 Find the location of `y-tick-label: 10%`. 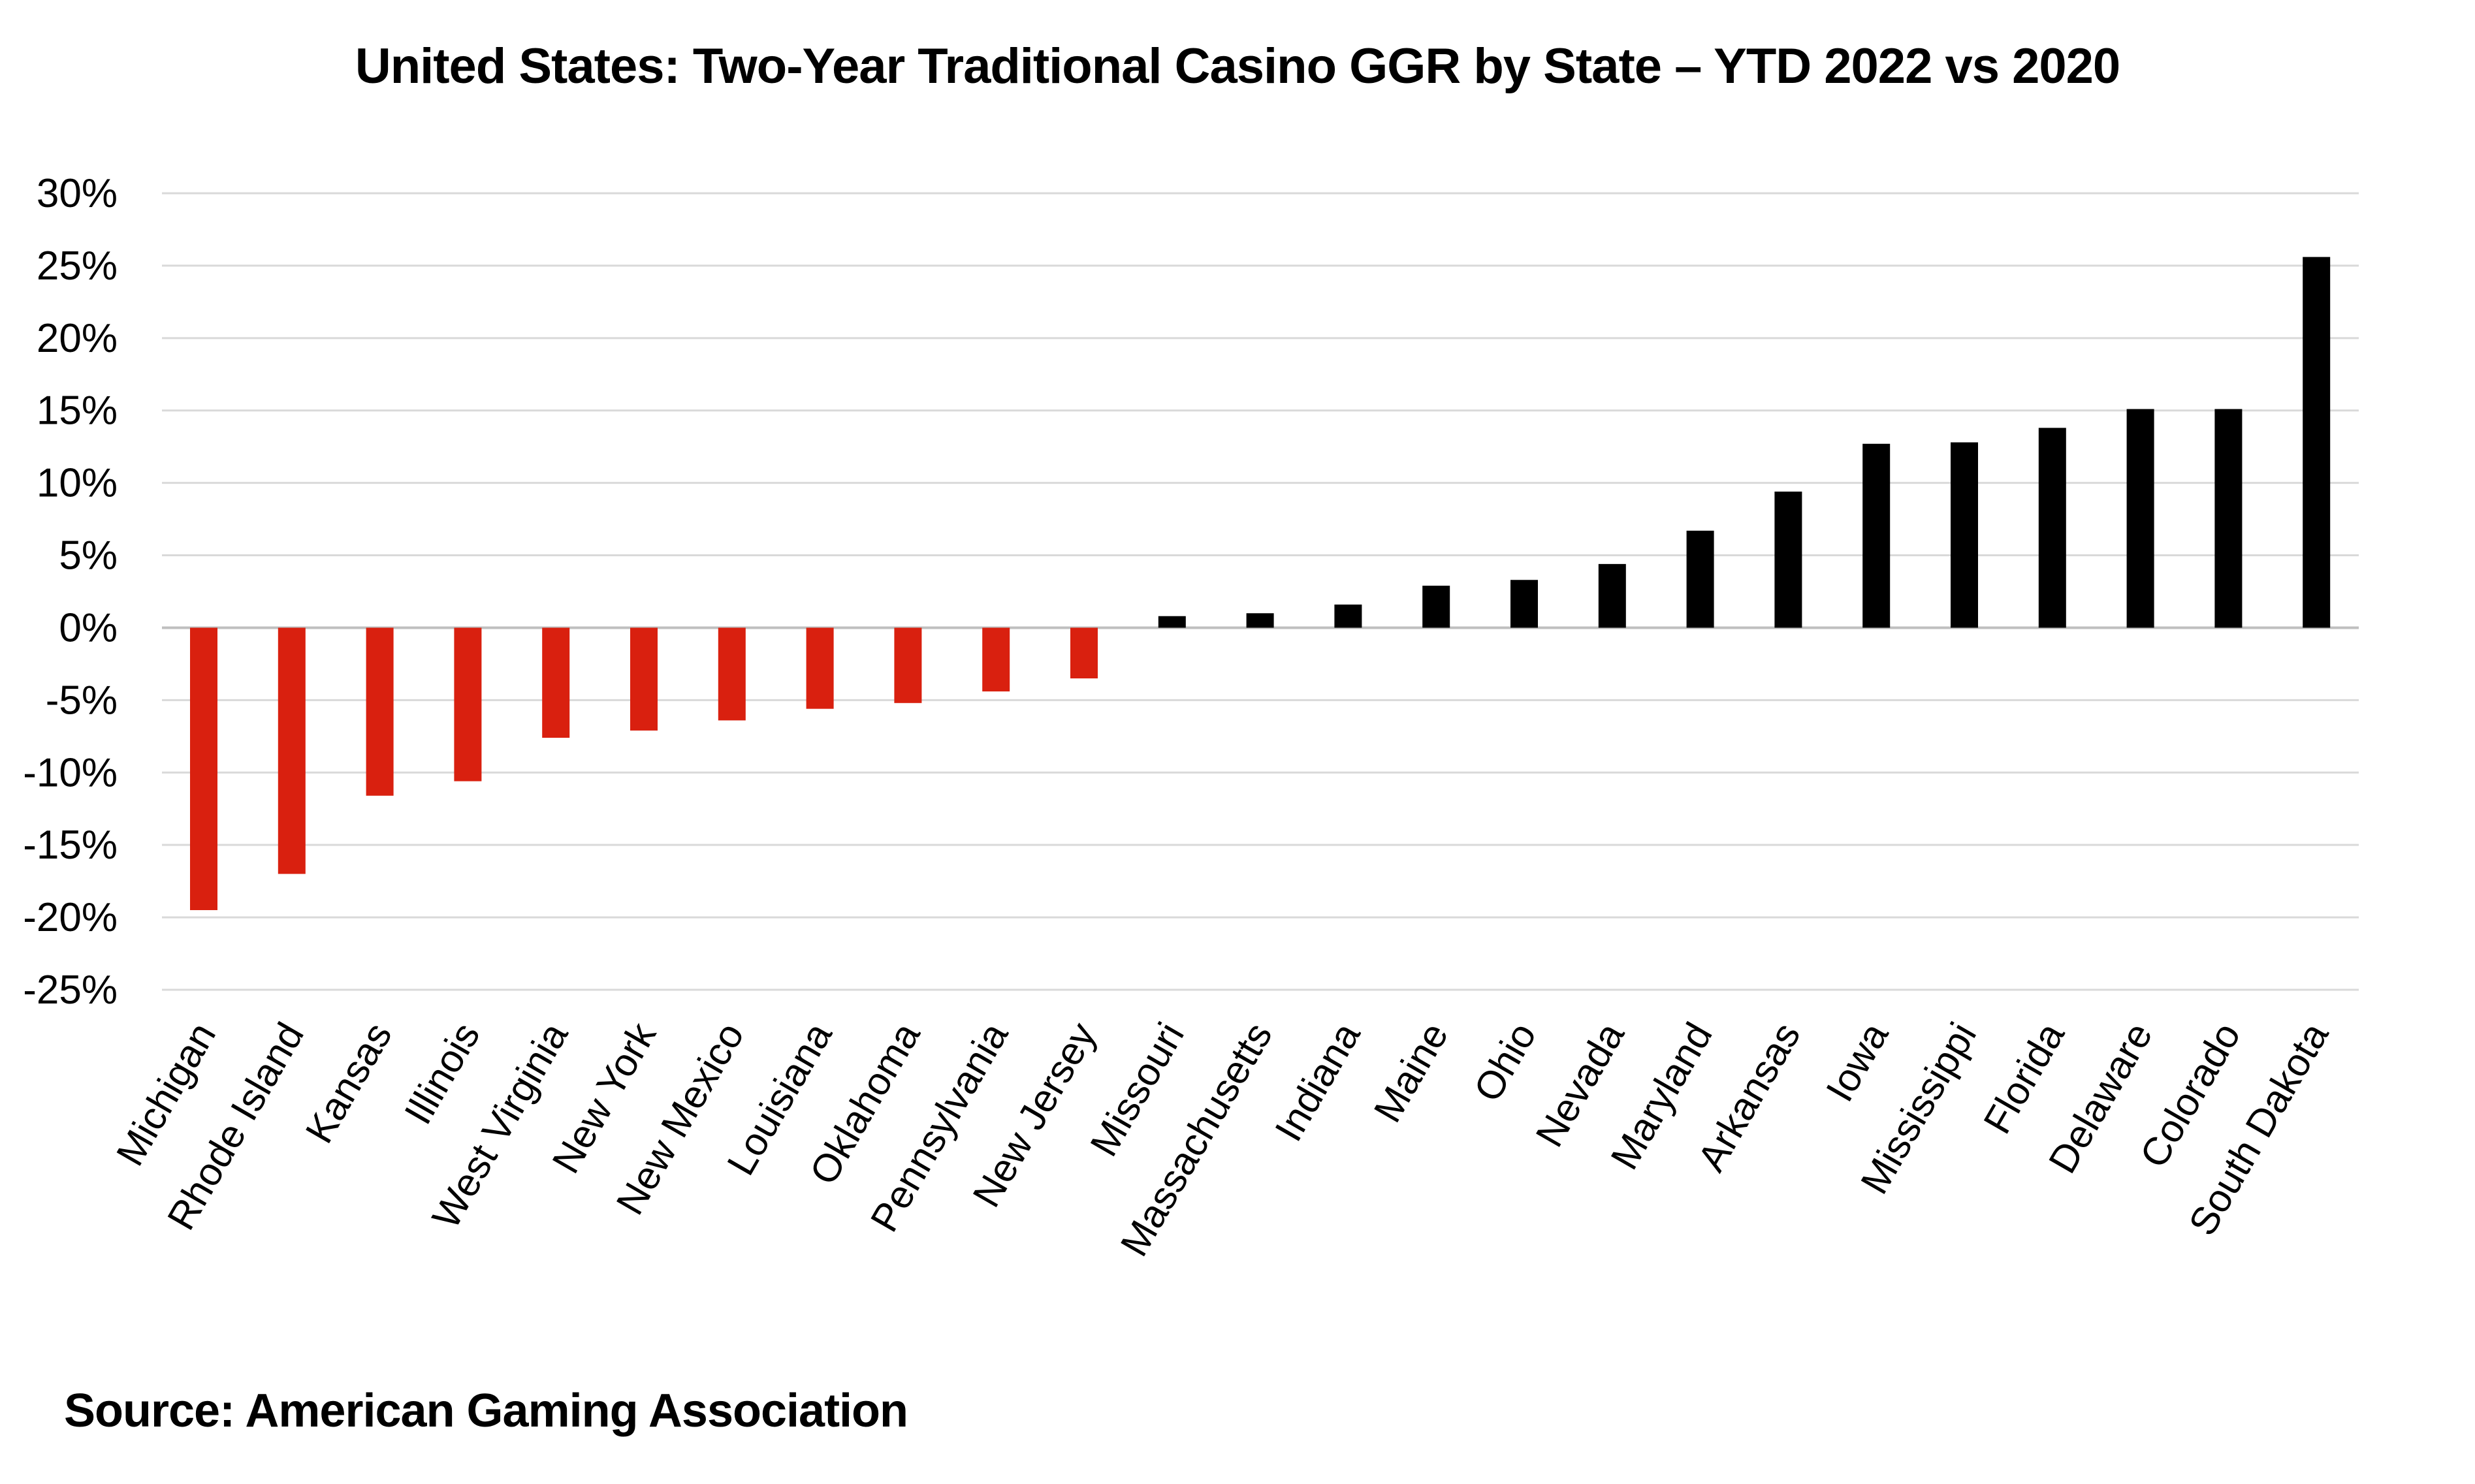

y-tick-label: 10% is located at coordinates (78, 484).